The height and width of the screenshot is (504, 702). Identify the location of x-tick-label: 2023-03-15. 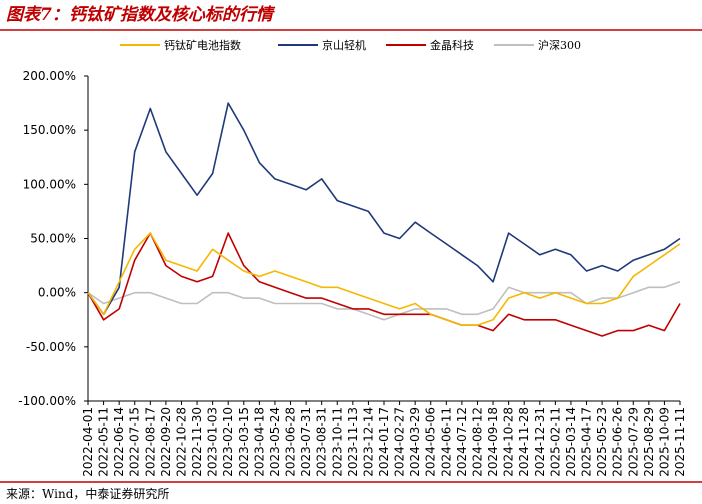
(244, 442).